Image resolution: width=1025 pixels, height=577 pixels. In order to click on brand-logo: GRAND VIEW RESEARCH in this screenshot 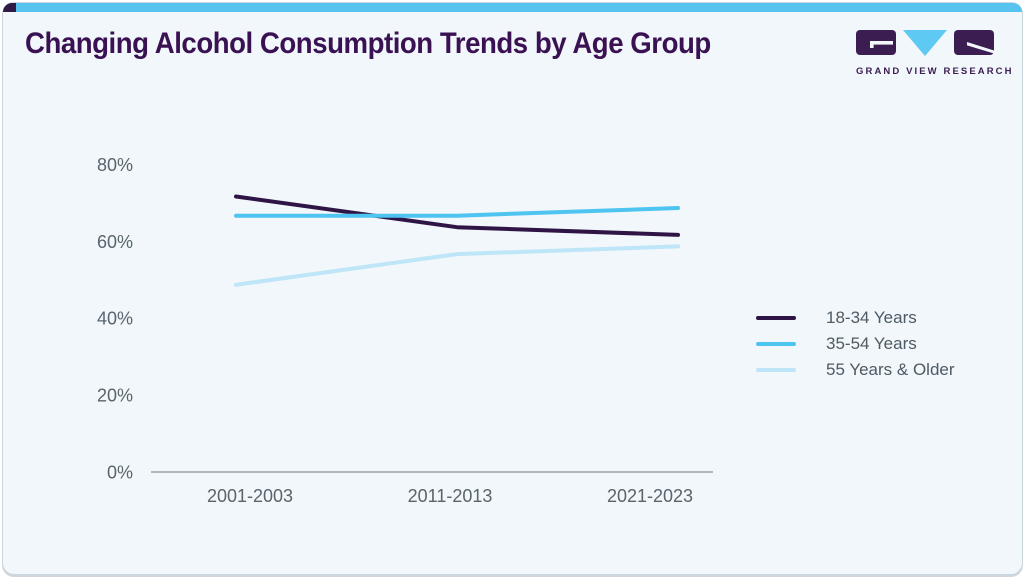, I will do `click(935, 52)`.